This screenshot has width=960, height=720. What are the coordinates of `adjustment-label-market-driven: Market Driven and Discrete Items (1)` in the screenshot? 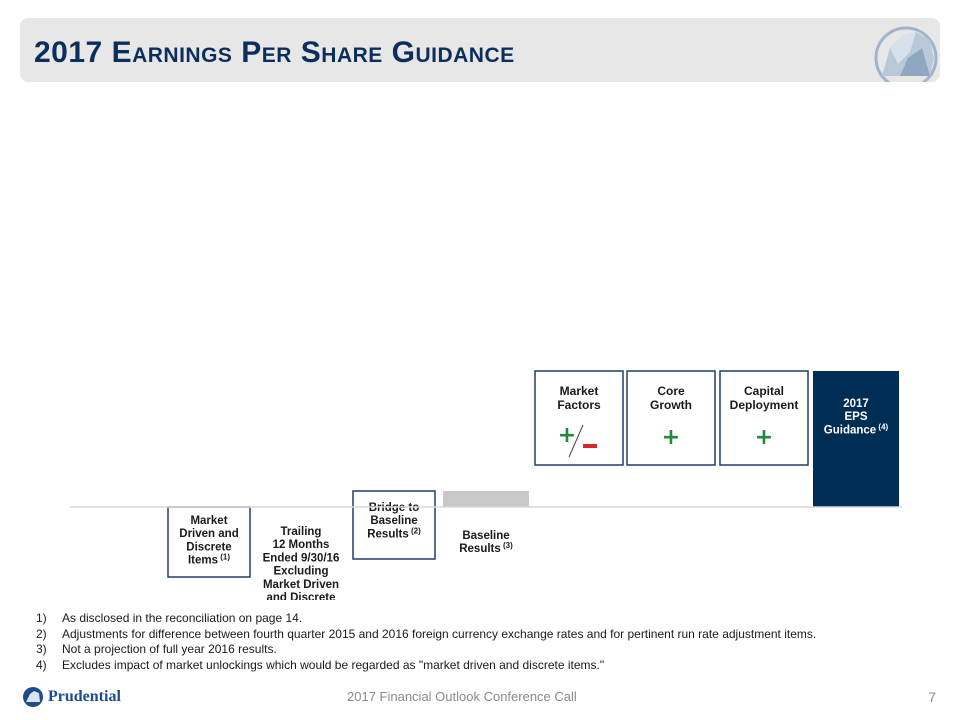 It's located at (208, 541).